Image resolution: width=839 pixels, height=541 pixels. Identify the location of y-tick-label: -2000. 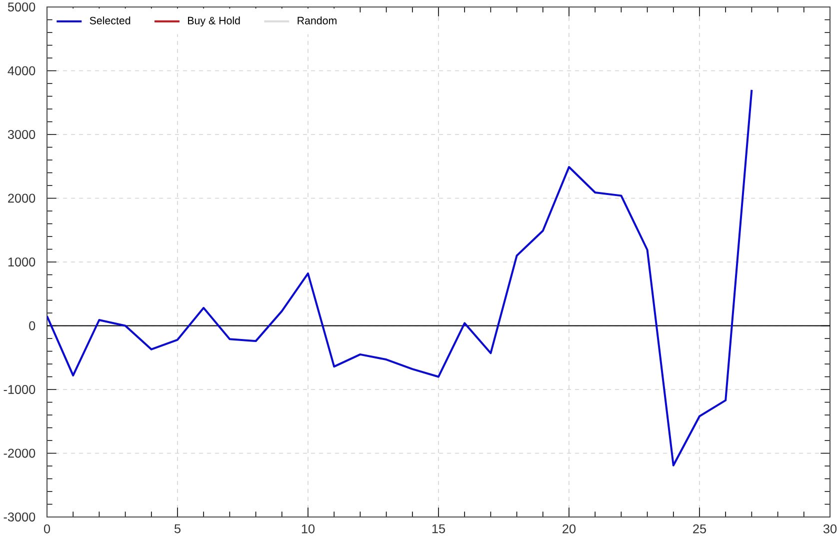
(20, 453).